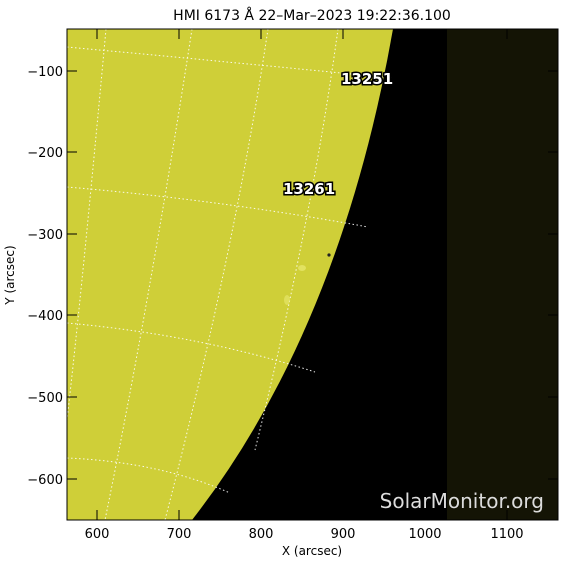 The height and width of the screenshot is (564, 564). I want to click on x-tick-label: 700, so click(179, 534).